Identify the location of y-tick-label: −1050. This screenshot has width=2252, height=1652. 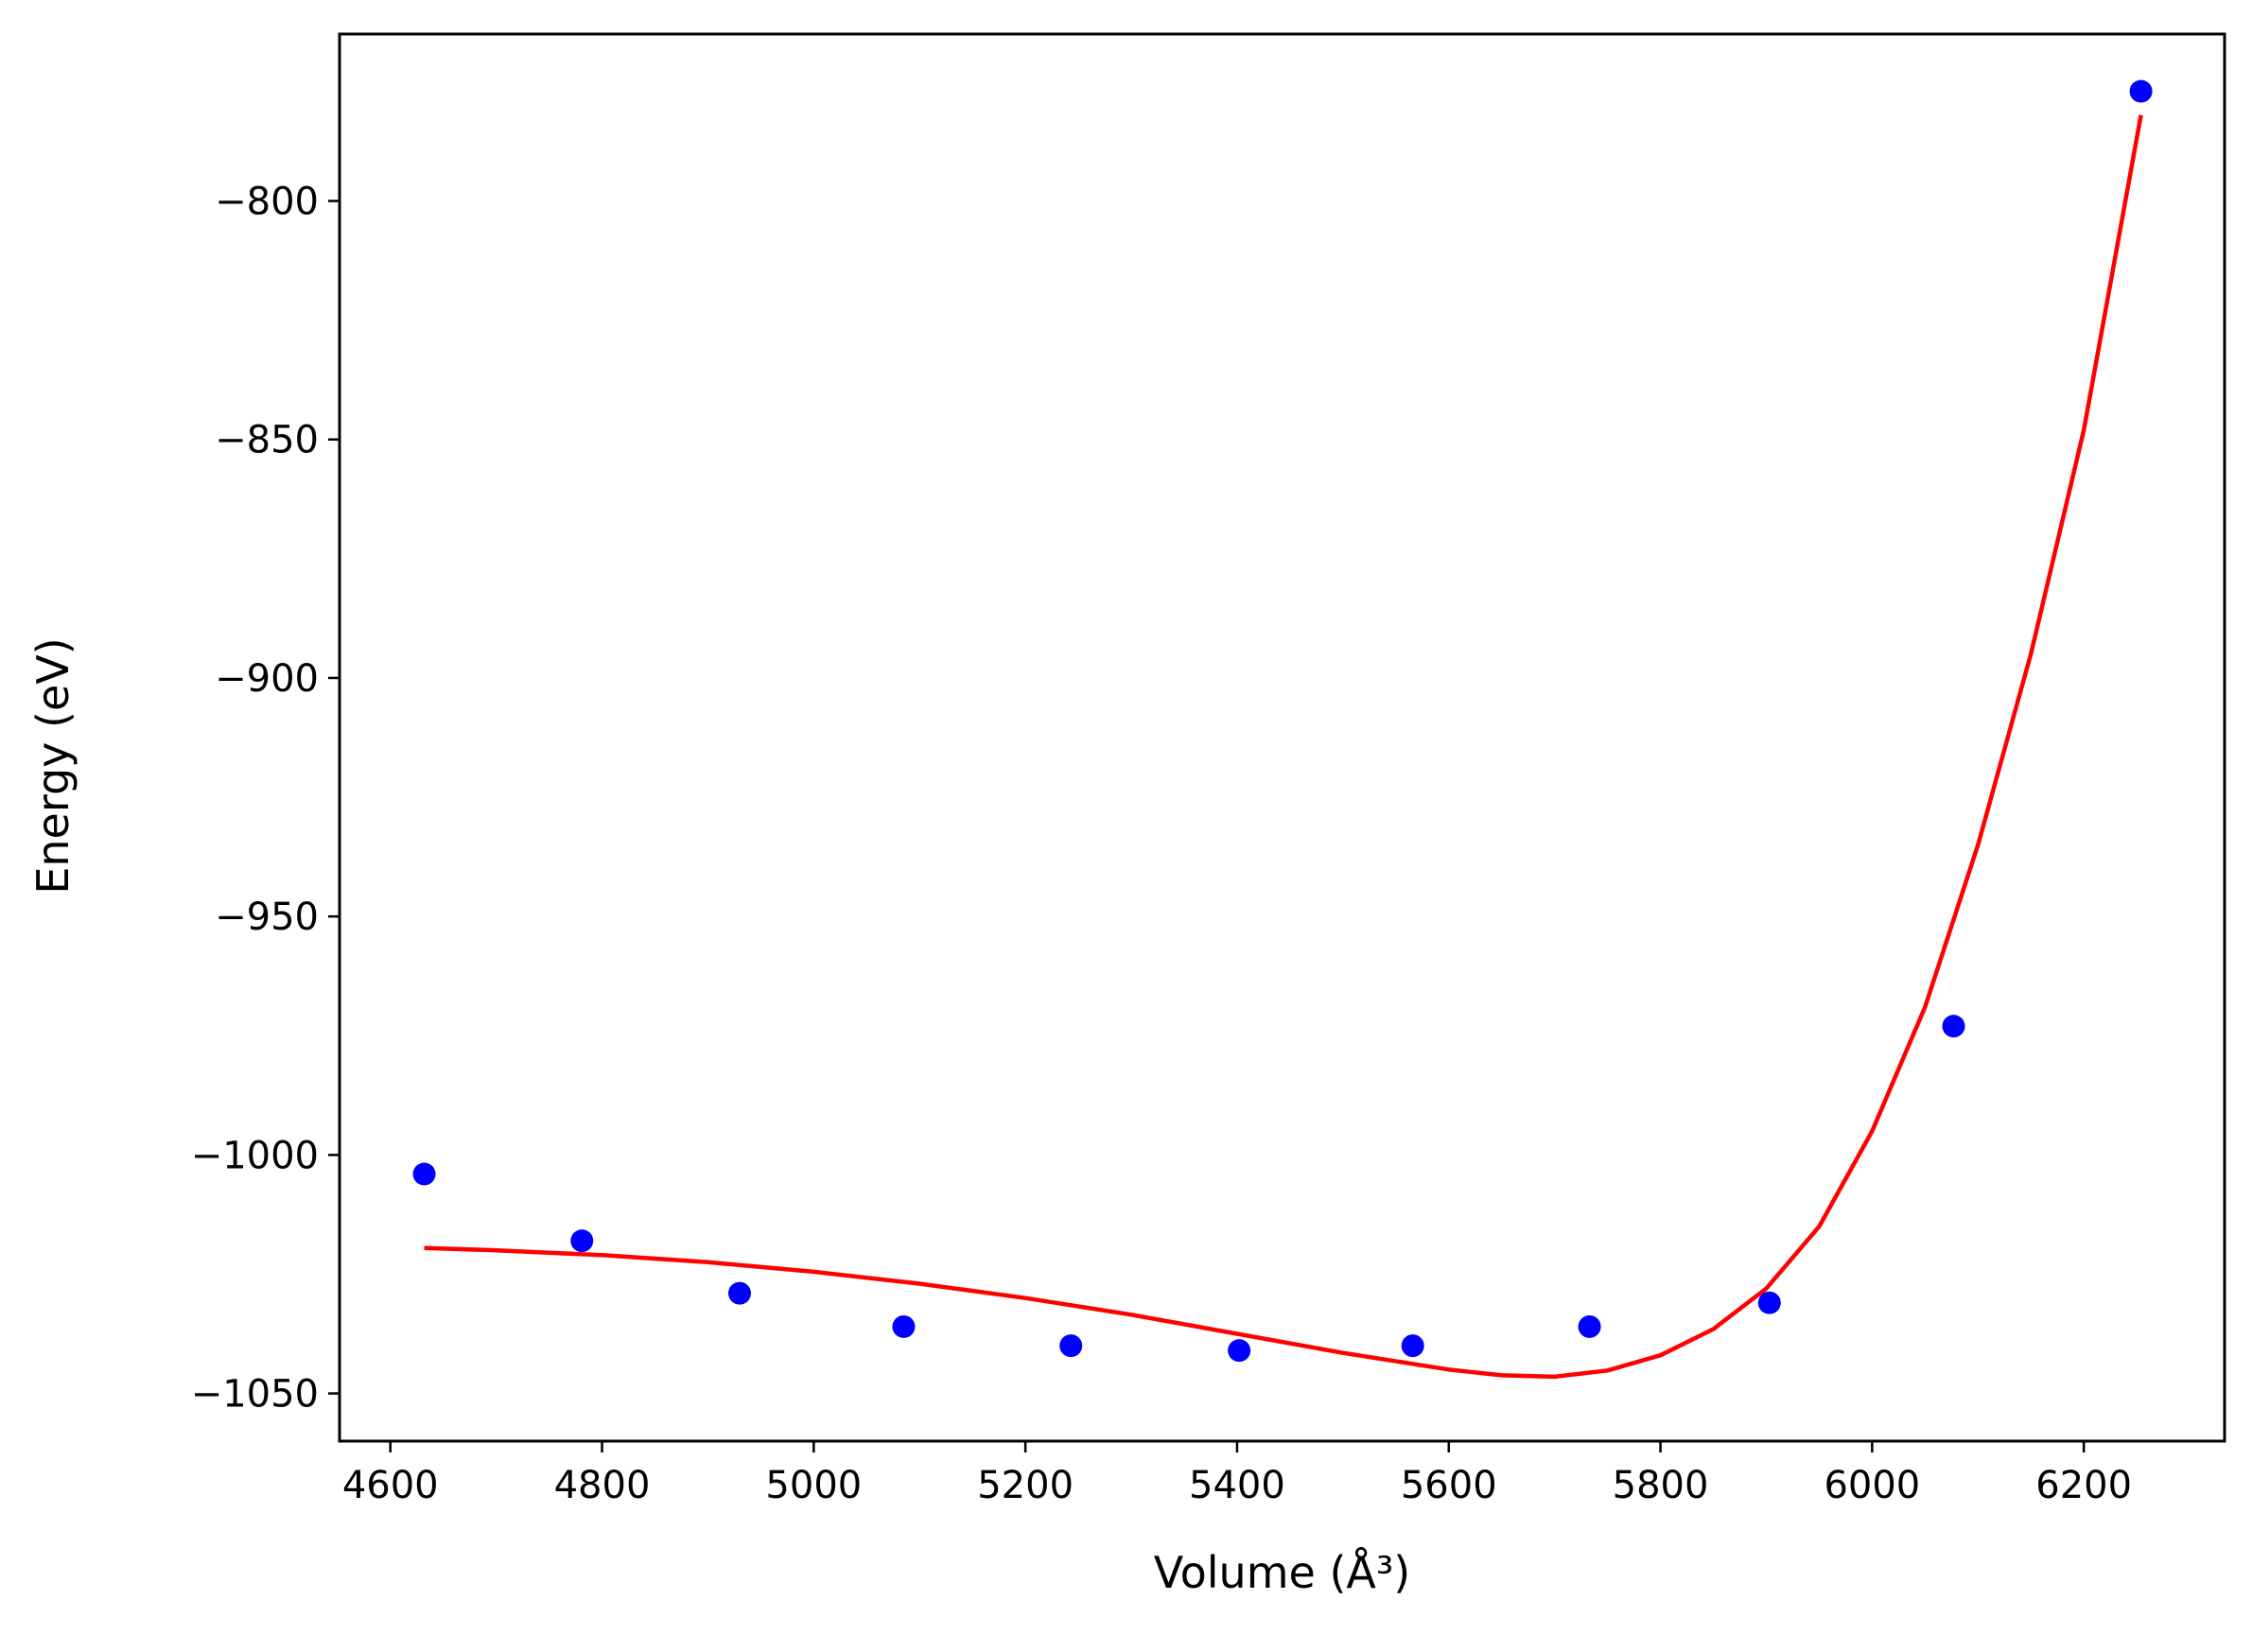
(255, 1395).